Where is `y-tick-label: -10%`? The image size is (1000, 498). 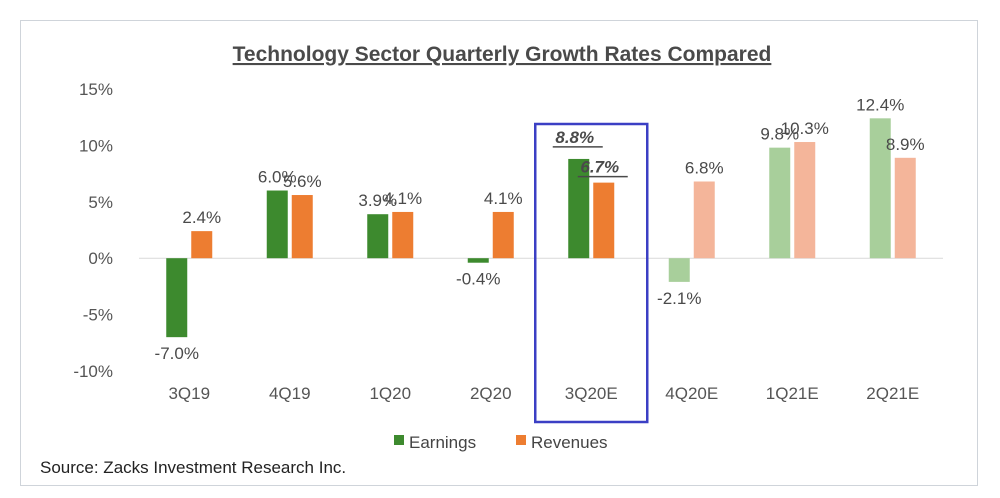 y-tick-label: -10% is located at coordinates (93, 371).